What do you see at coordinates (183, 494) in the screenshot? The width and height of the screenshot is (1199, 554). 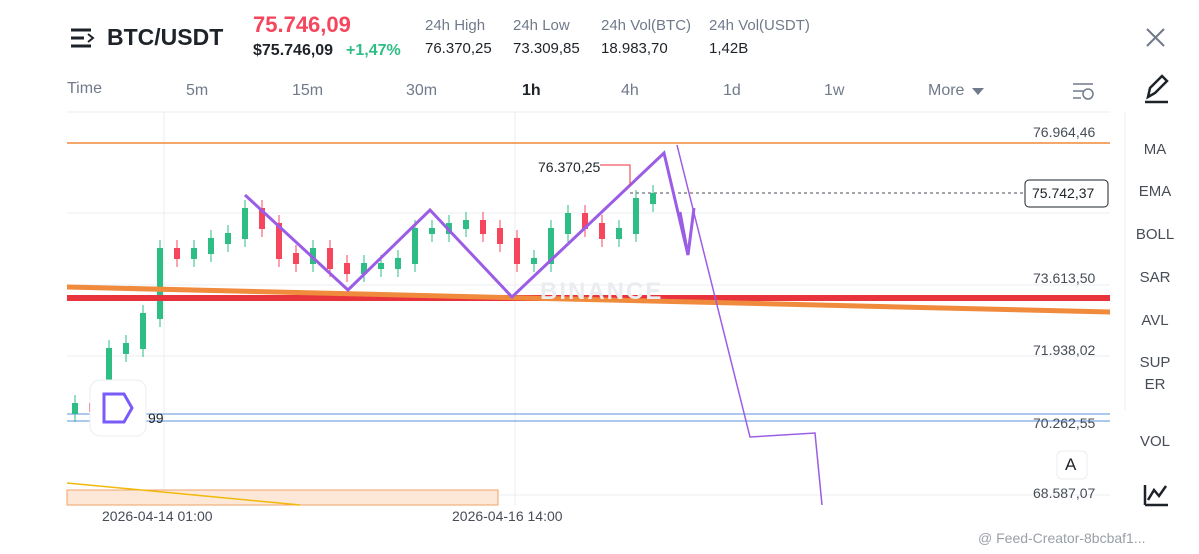 I see `trend-line` at bounding box center [183, 494].